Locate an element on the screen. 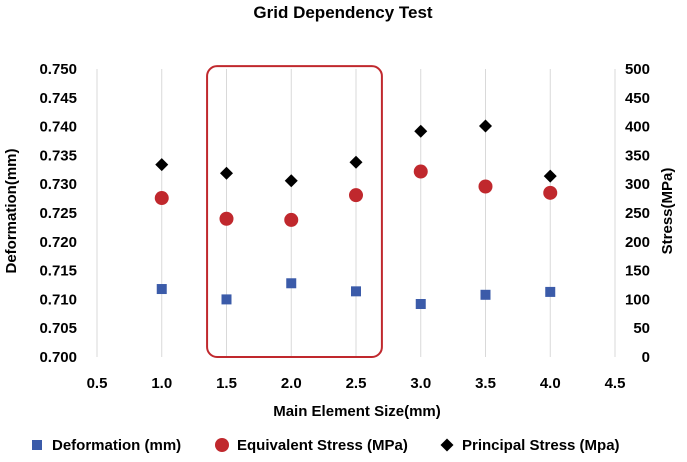  y2-tick-label: 300 is located at coordinates (637, 184).